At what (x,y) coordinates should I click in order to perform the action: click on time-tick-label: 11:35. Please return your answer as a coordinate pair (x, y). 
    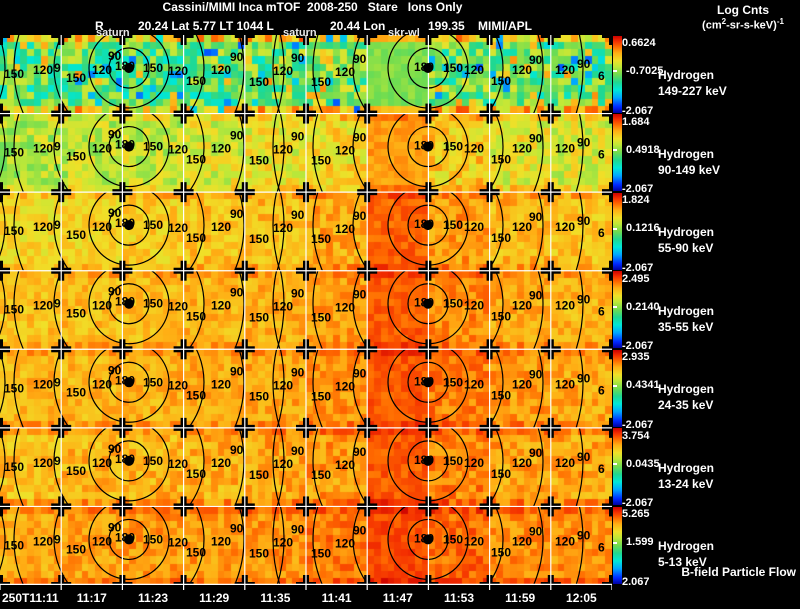
    Looking at the image, I should click on (275, 598).